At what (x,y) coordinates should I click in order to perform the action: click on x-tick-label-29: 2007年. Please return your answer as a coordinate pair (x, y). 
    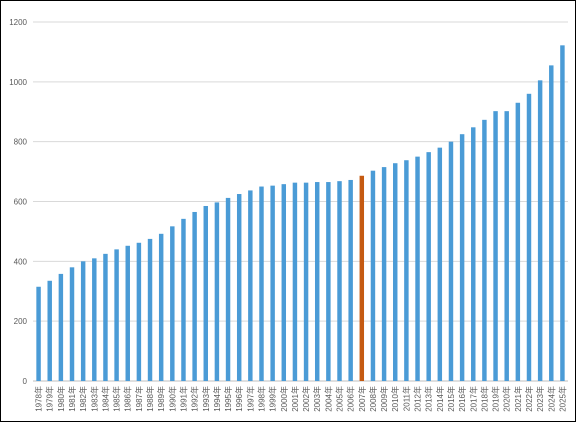
    Looking at the image, I should click on (362, 399).